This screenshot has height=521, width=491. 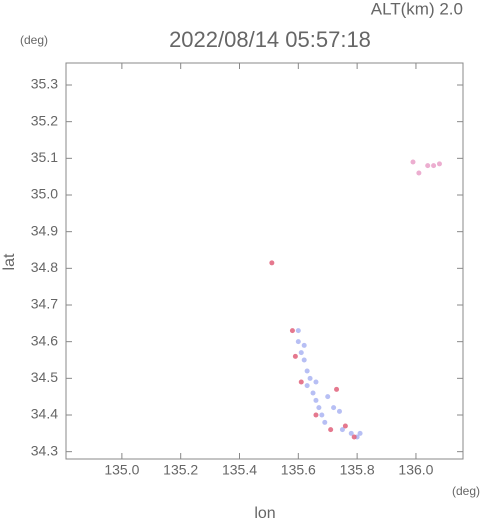 What do you see at coordinates (44, 84) in the screenshot?
I see `y-tick-label: 35.3` at bounding box center [44, 84].